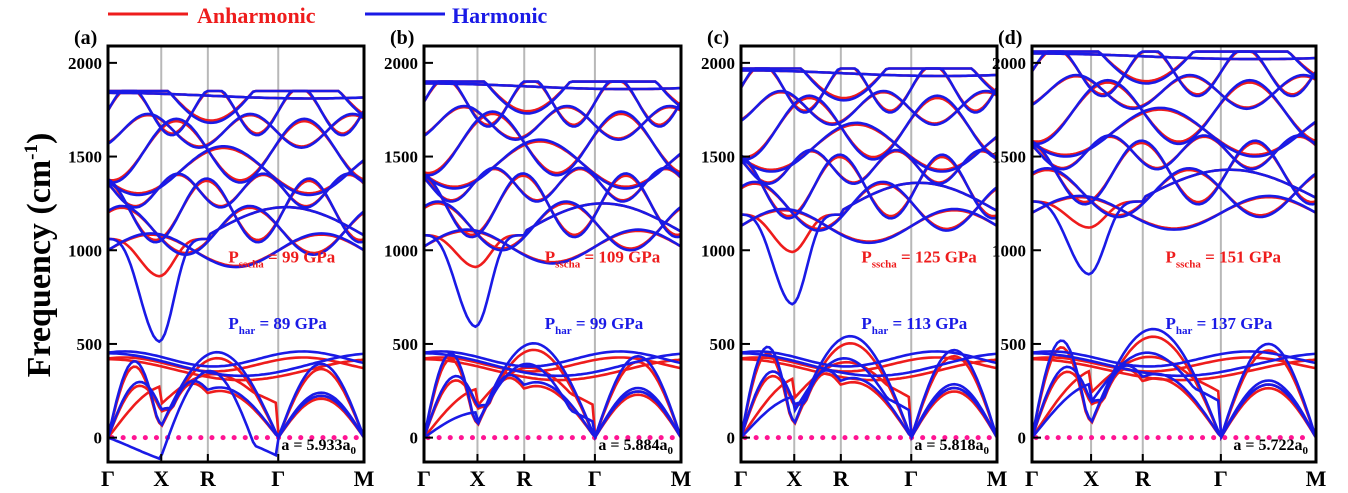 The width and height of the screenshot is (1348, 493). I want to click on x-tick-label: X, so click(478, 478).